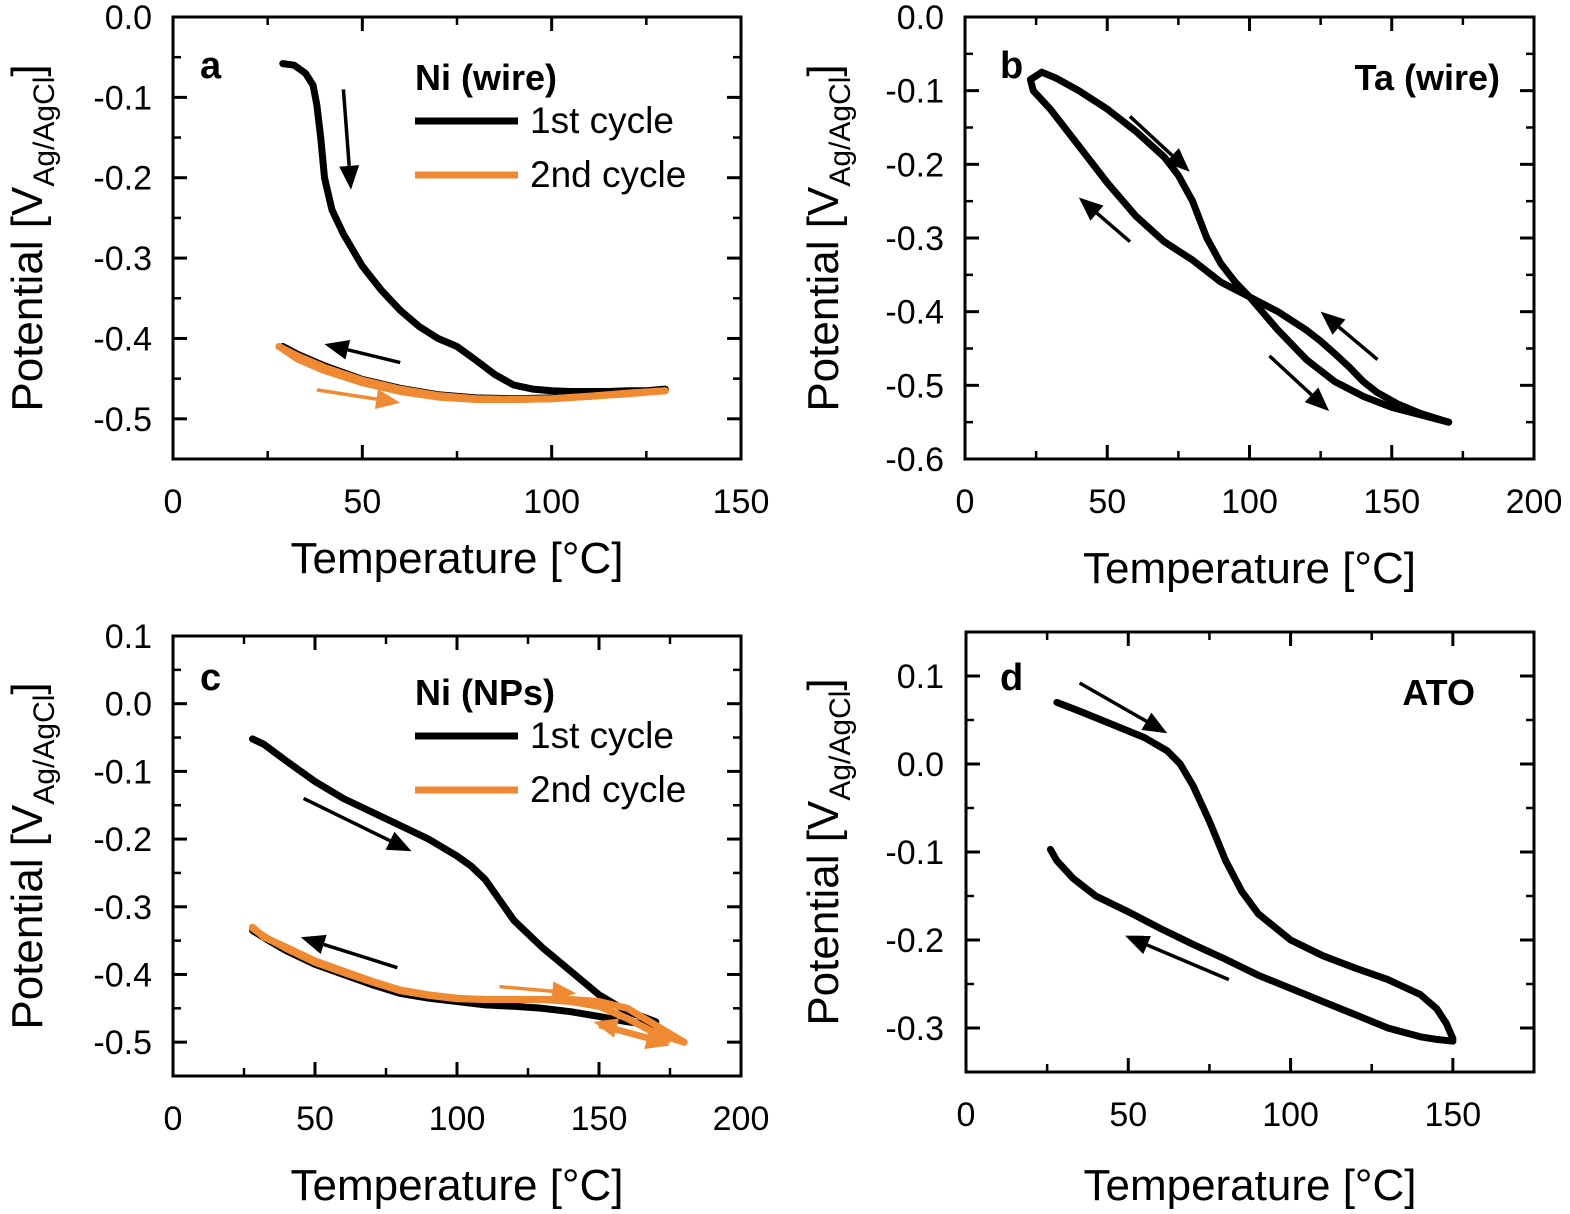 This screenshot has width=1570, height=1214. Describe the element at coordinates (211, 66) in the screenshot. I see `panel-letter: a` at that location.